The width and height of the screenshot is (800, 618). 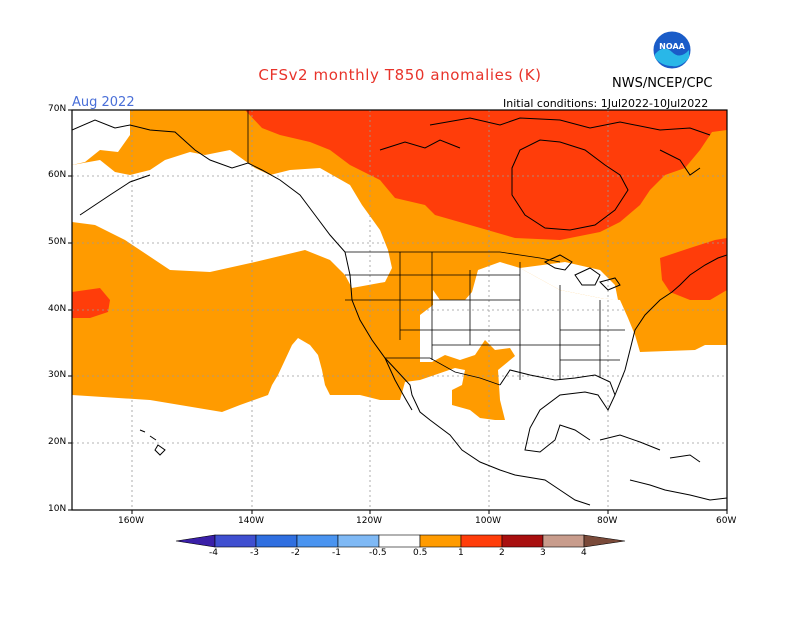 I want to click on lat-label-60n: 60N, so click(x=57, y=175).